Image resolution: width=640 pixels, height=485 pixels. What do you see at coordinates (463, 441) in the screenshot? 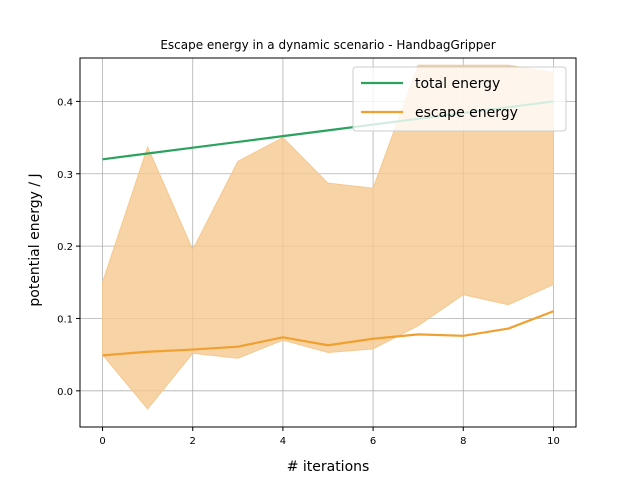
I see `x-tick-label: 8` at bounding box center [463, 441].